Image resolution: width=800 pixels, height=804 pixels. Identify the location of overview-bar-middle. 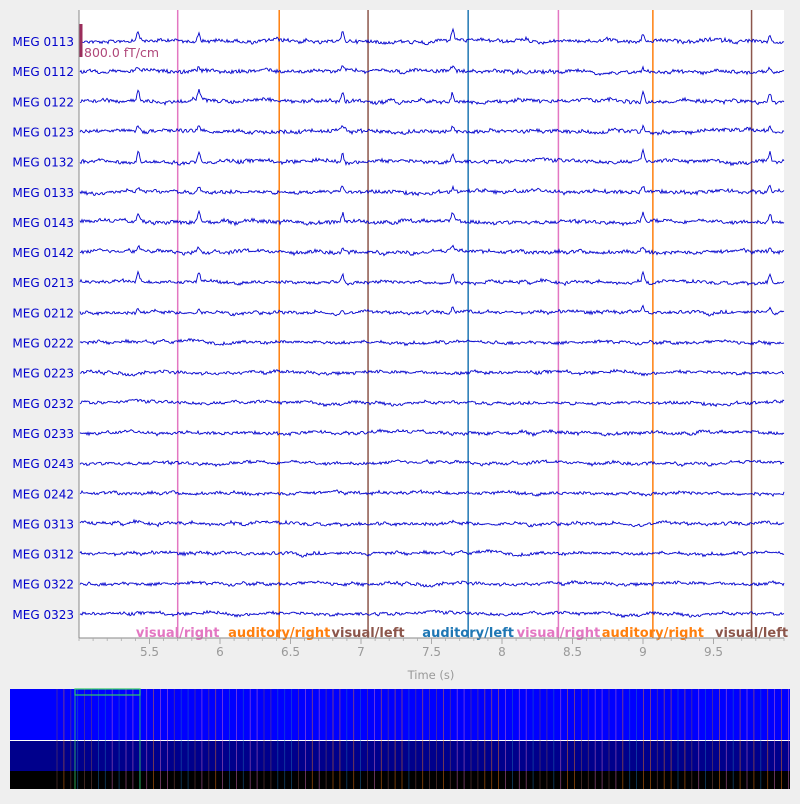
(400, 756).